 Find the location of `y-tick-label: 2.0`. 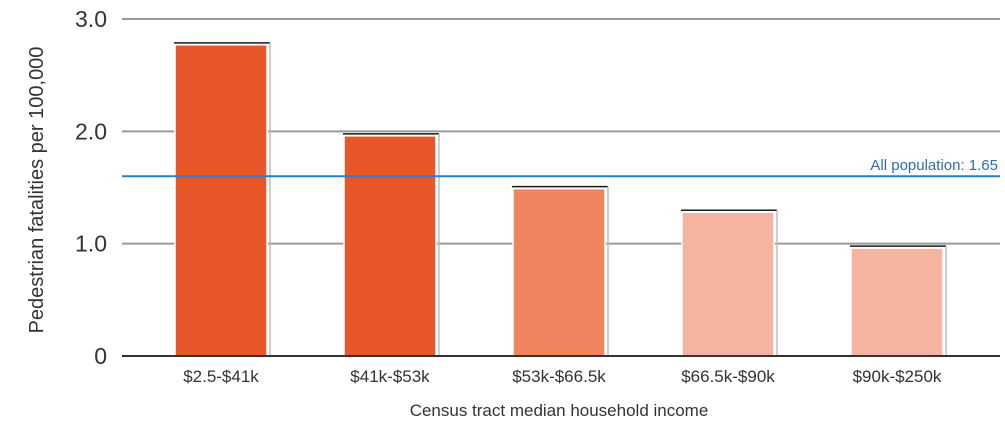

y-tick-label: 2.0 is located at coordinates (91, 131).